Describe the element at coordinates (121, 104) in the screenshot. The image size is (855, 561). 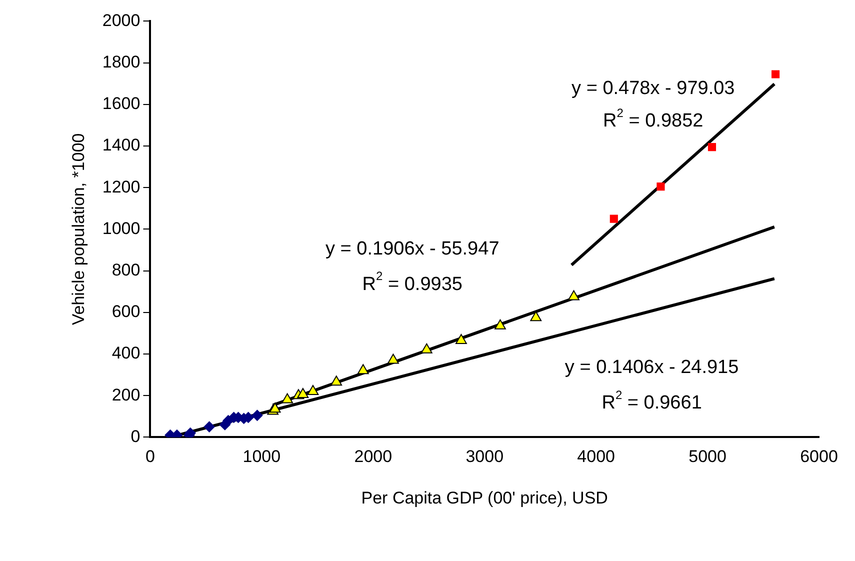
I see `y-tick-label: 1600` at that location.